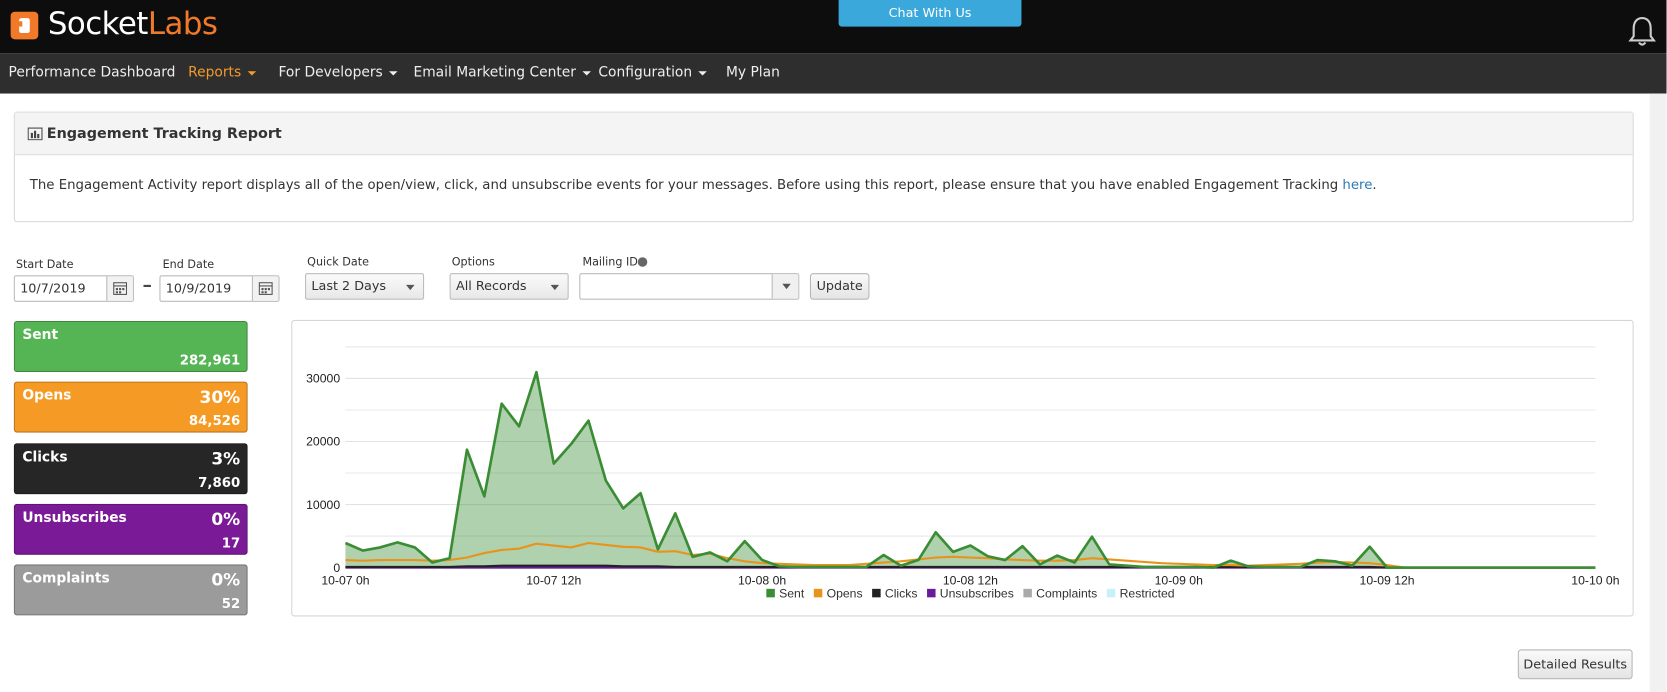 The height and width of the screenshot is (692, 1667). I want to click on start-date-value: 10/7/2019, so click(53, 288).